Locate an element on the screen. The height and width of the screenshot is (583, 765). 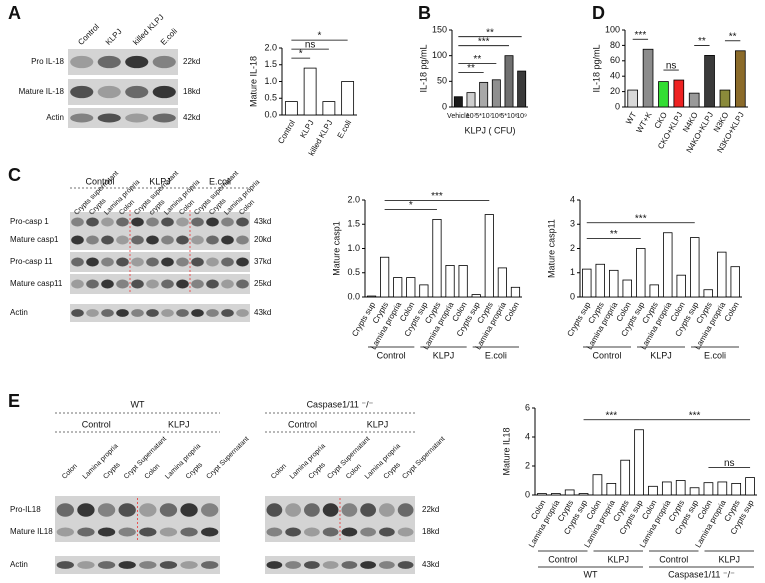
blot-row-label: Pro-casp 1 is located at coordinates (29, 221).